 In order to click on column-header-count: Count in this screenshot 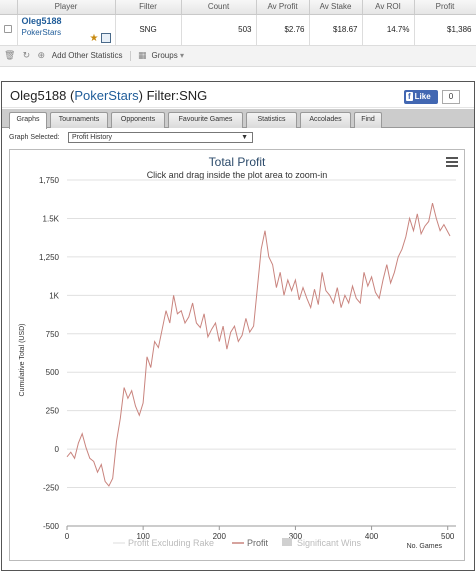, I will do `click(219, 7)`.